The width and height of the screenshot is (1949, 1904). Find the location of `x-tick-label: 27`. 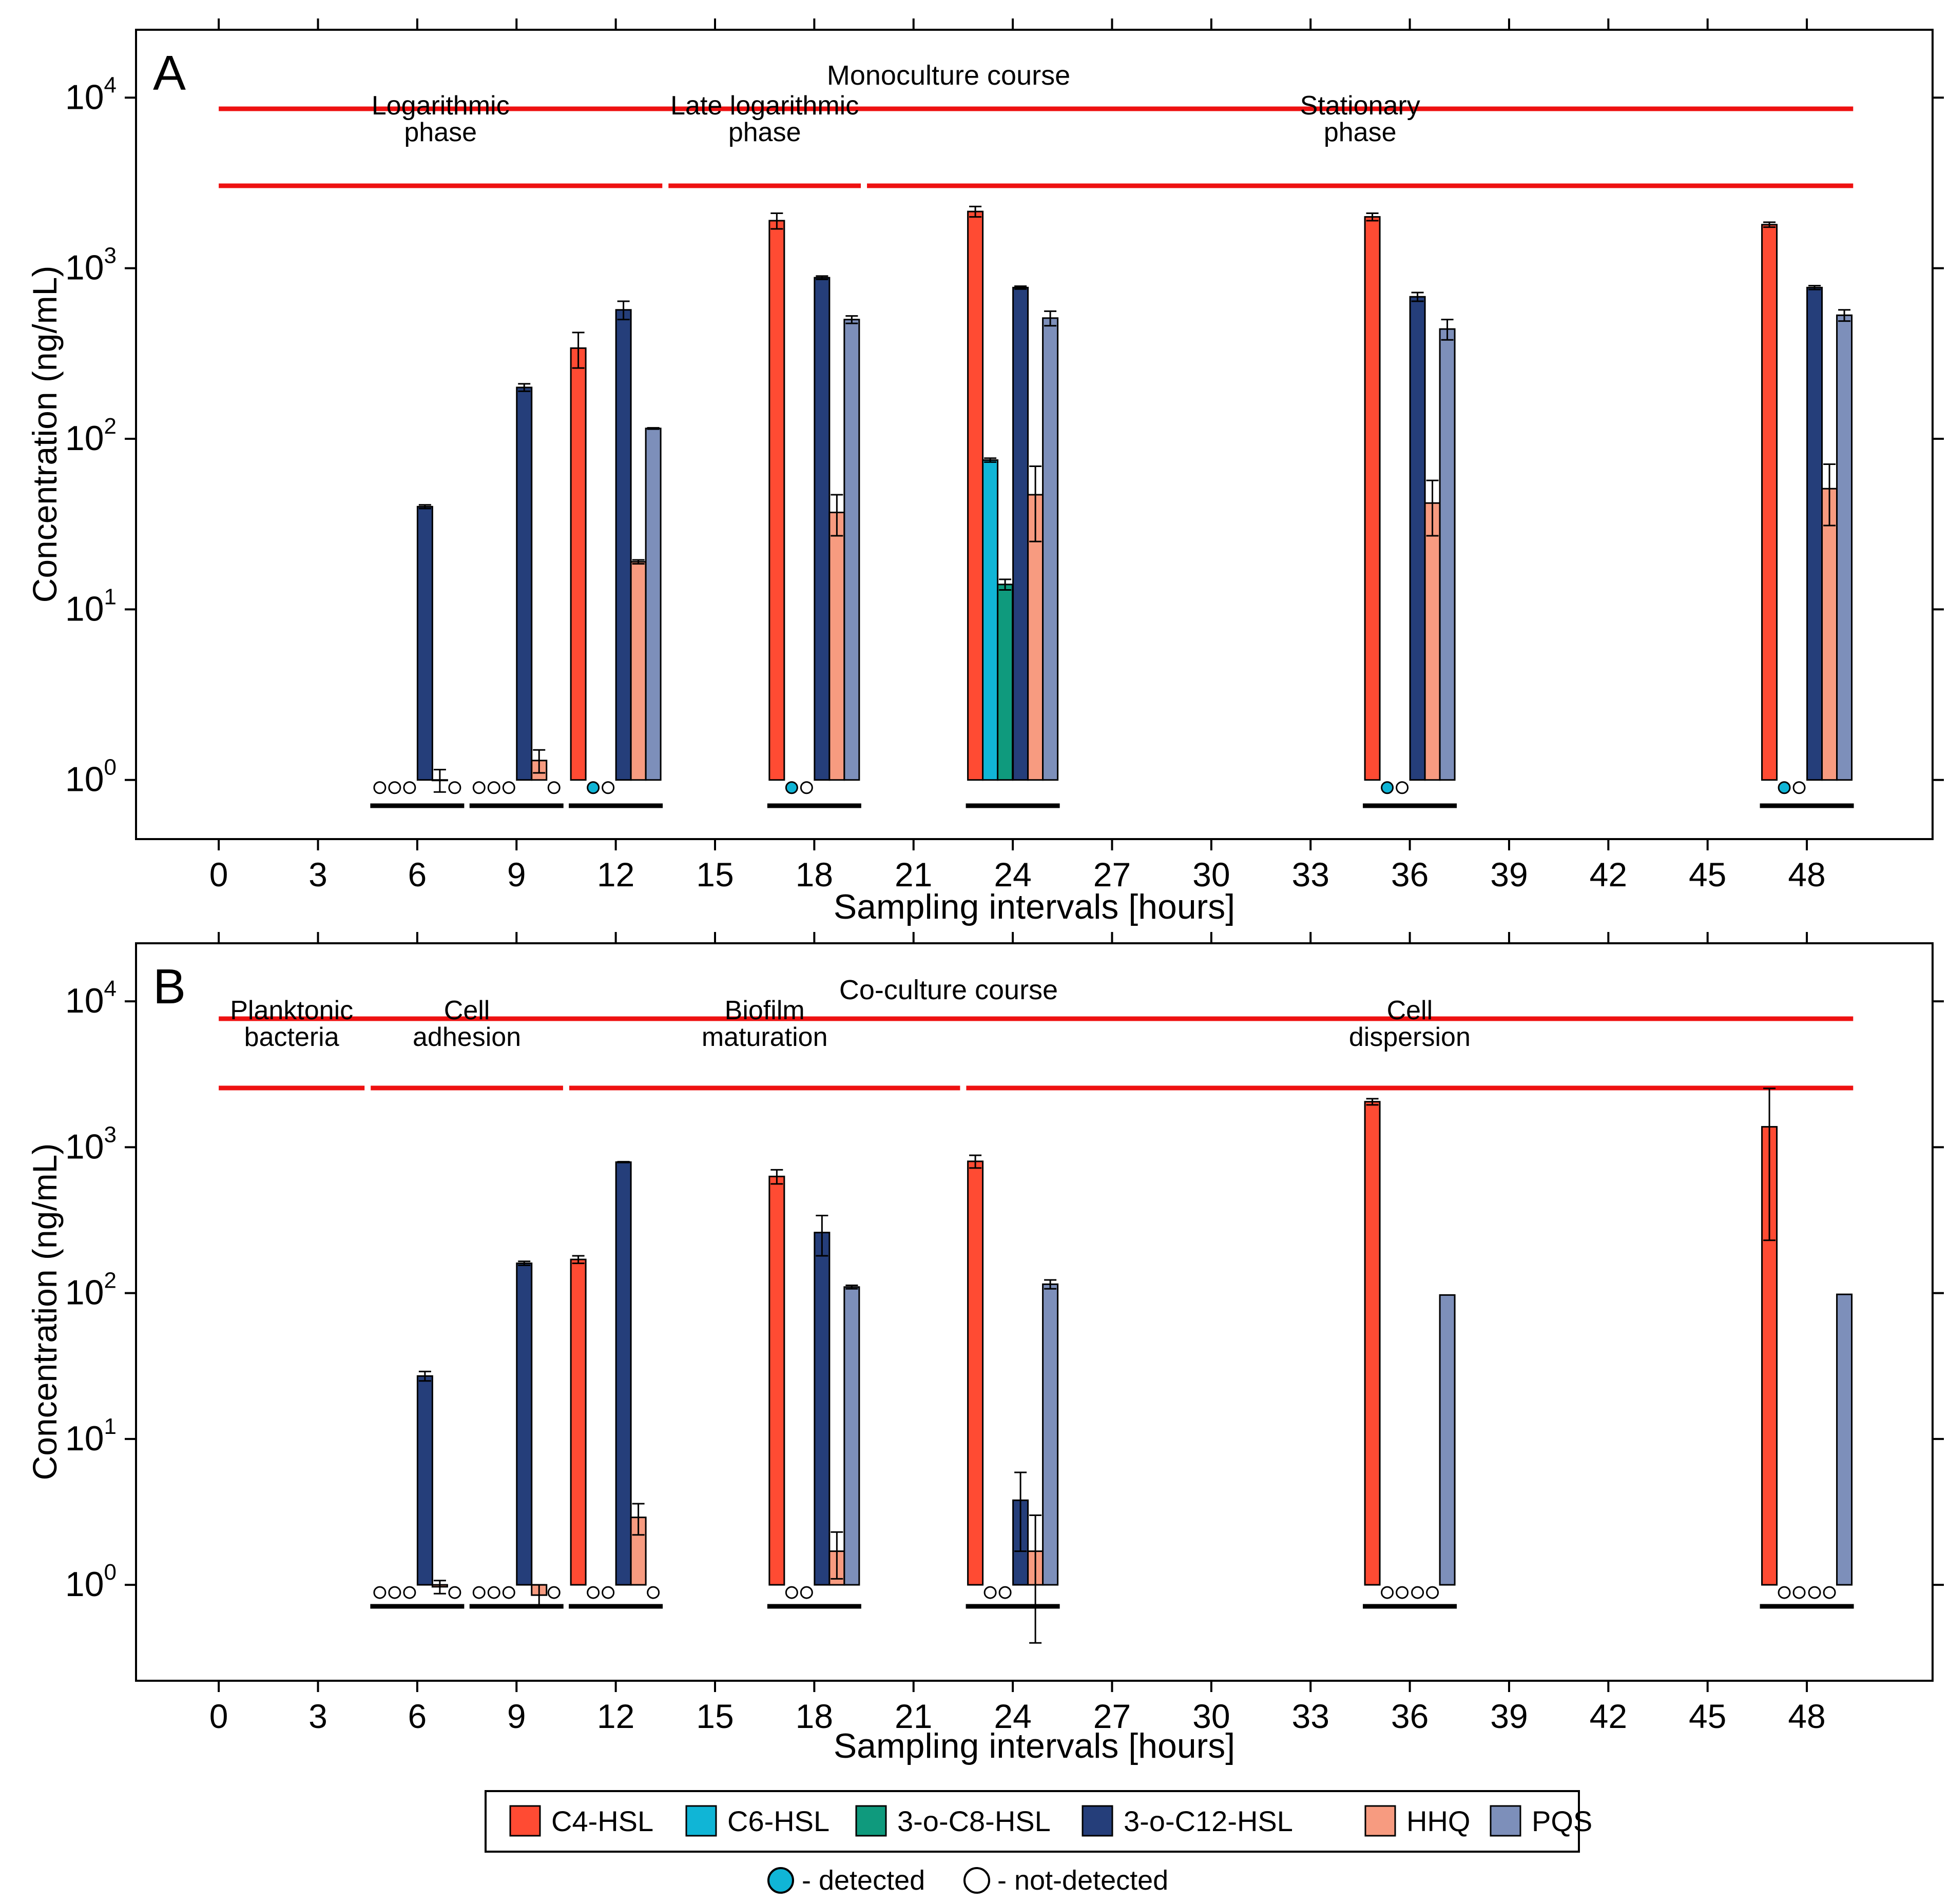

x-tick-label: 27 is located at coordinates (1112, 1716).